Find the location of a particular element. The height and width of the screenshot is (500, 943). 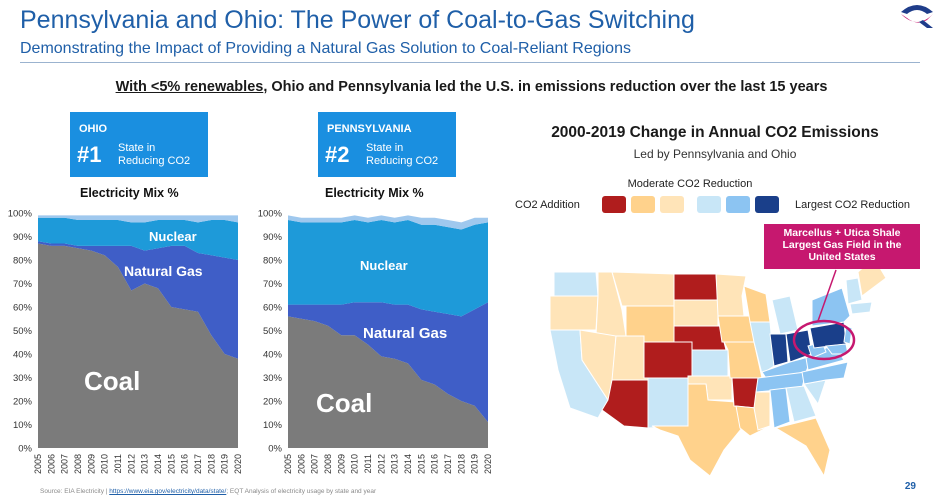

area-series-coal is located at coordinates (138, 345).